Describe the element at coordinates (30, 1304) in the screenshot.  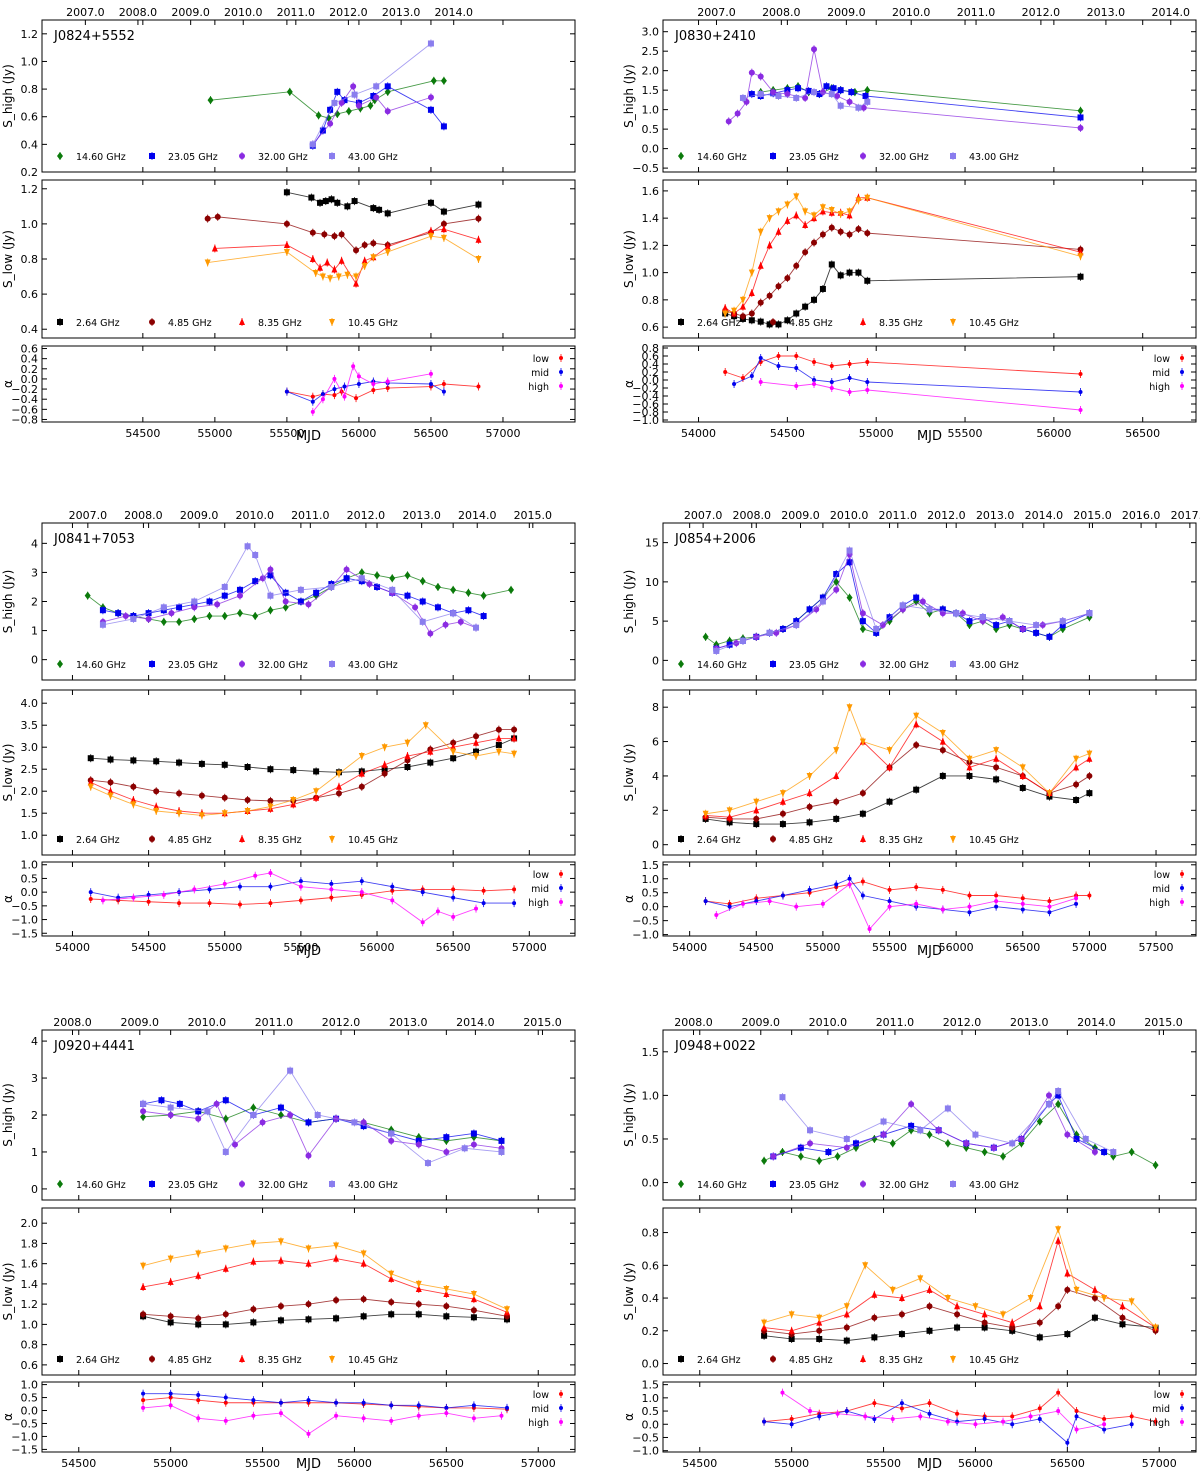
I see `y-tick-label: 1.2` at that location.